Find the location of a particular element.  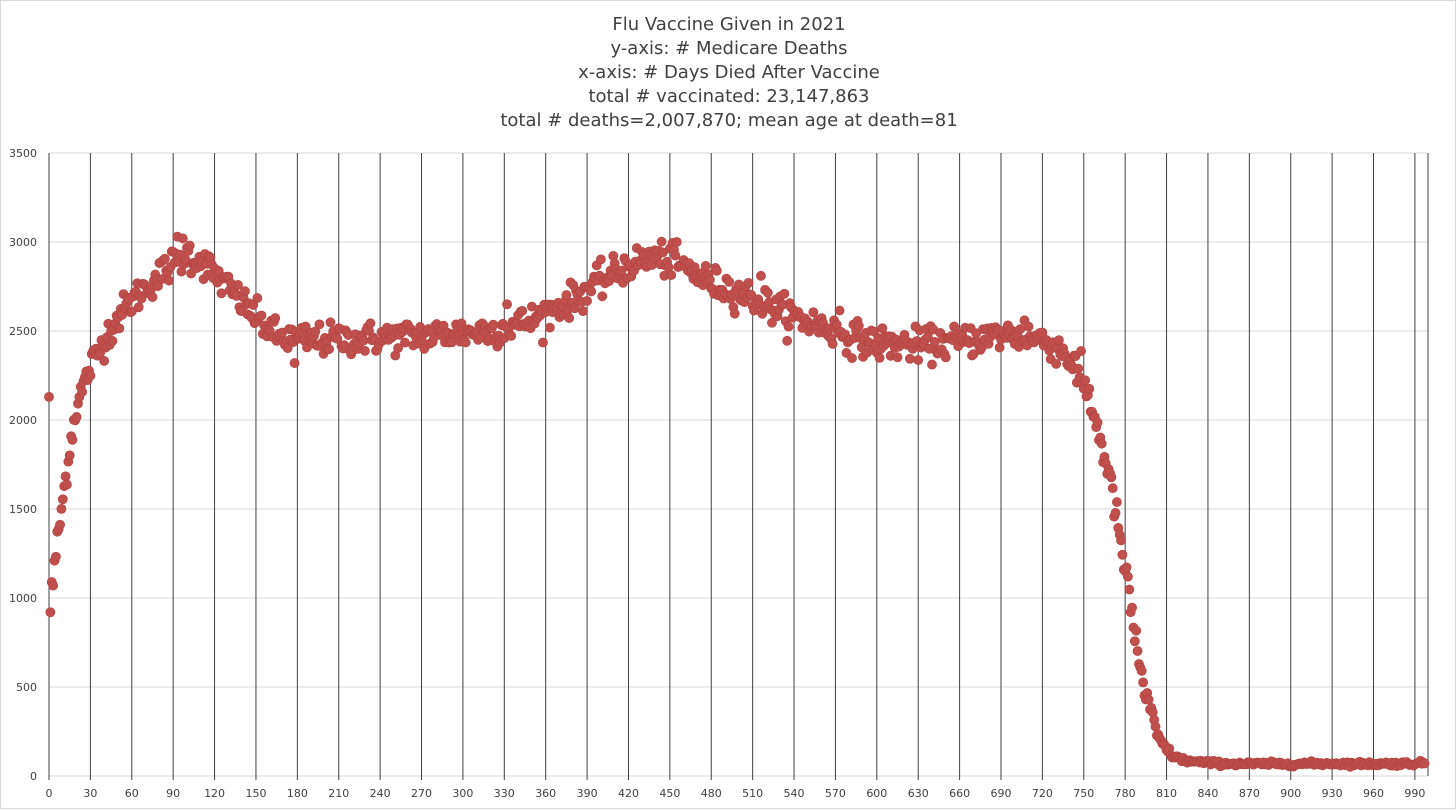

y-axis-ticks: 0 500 1000 1500 2000 2500 3000 3500 is located at coordinates (23, 465).